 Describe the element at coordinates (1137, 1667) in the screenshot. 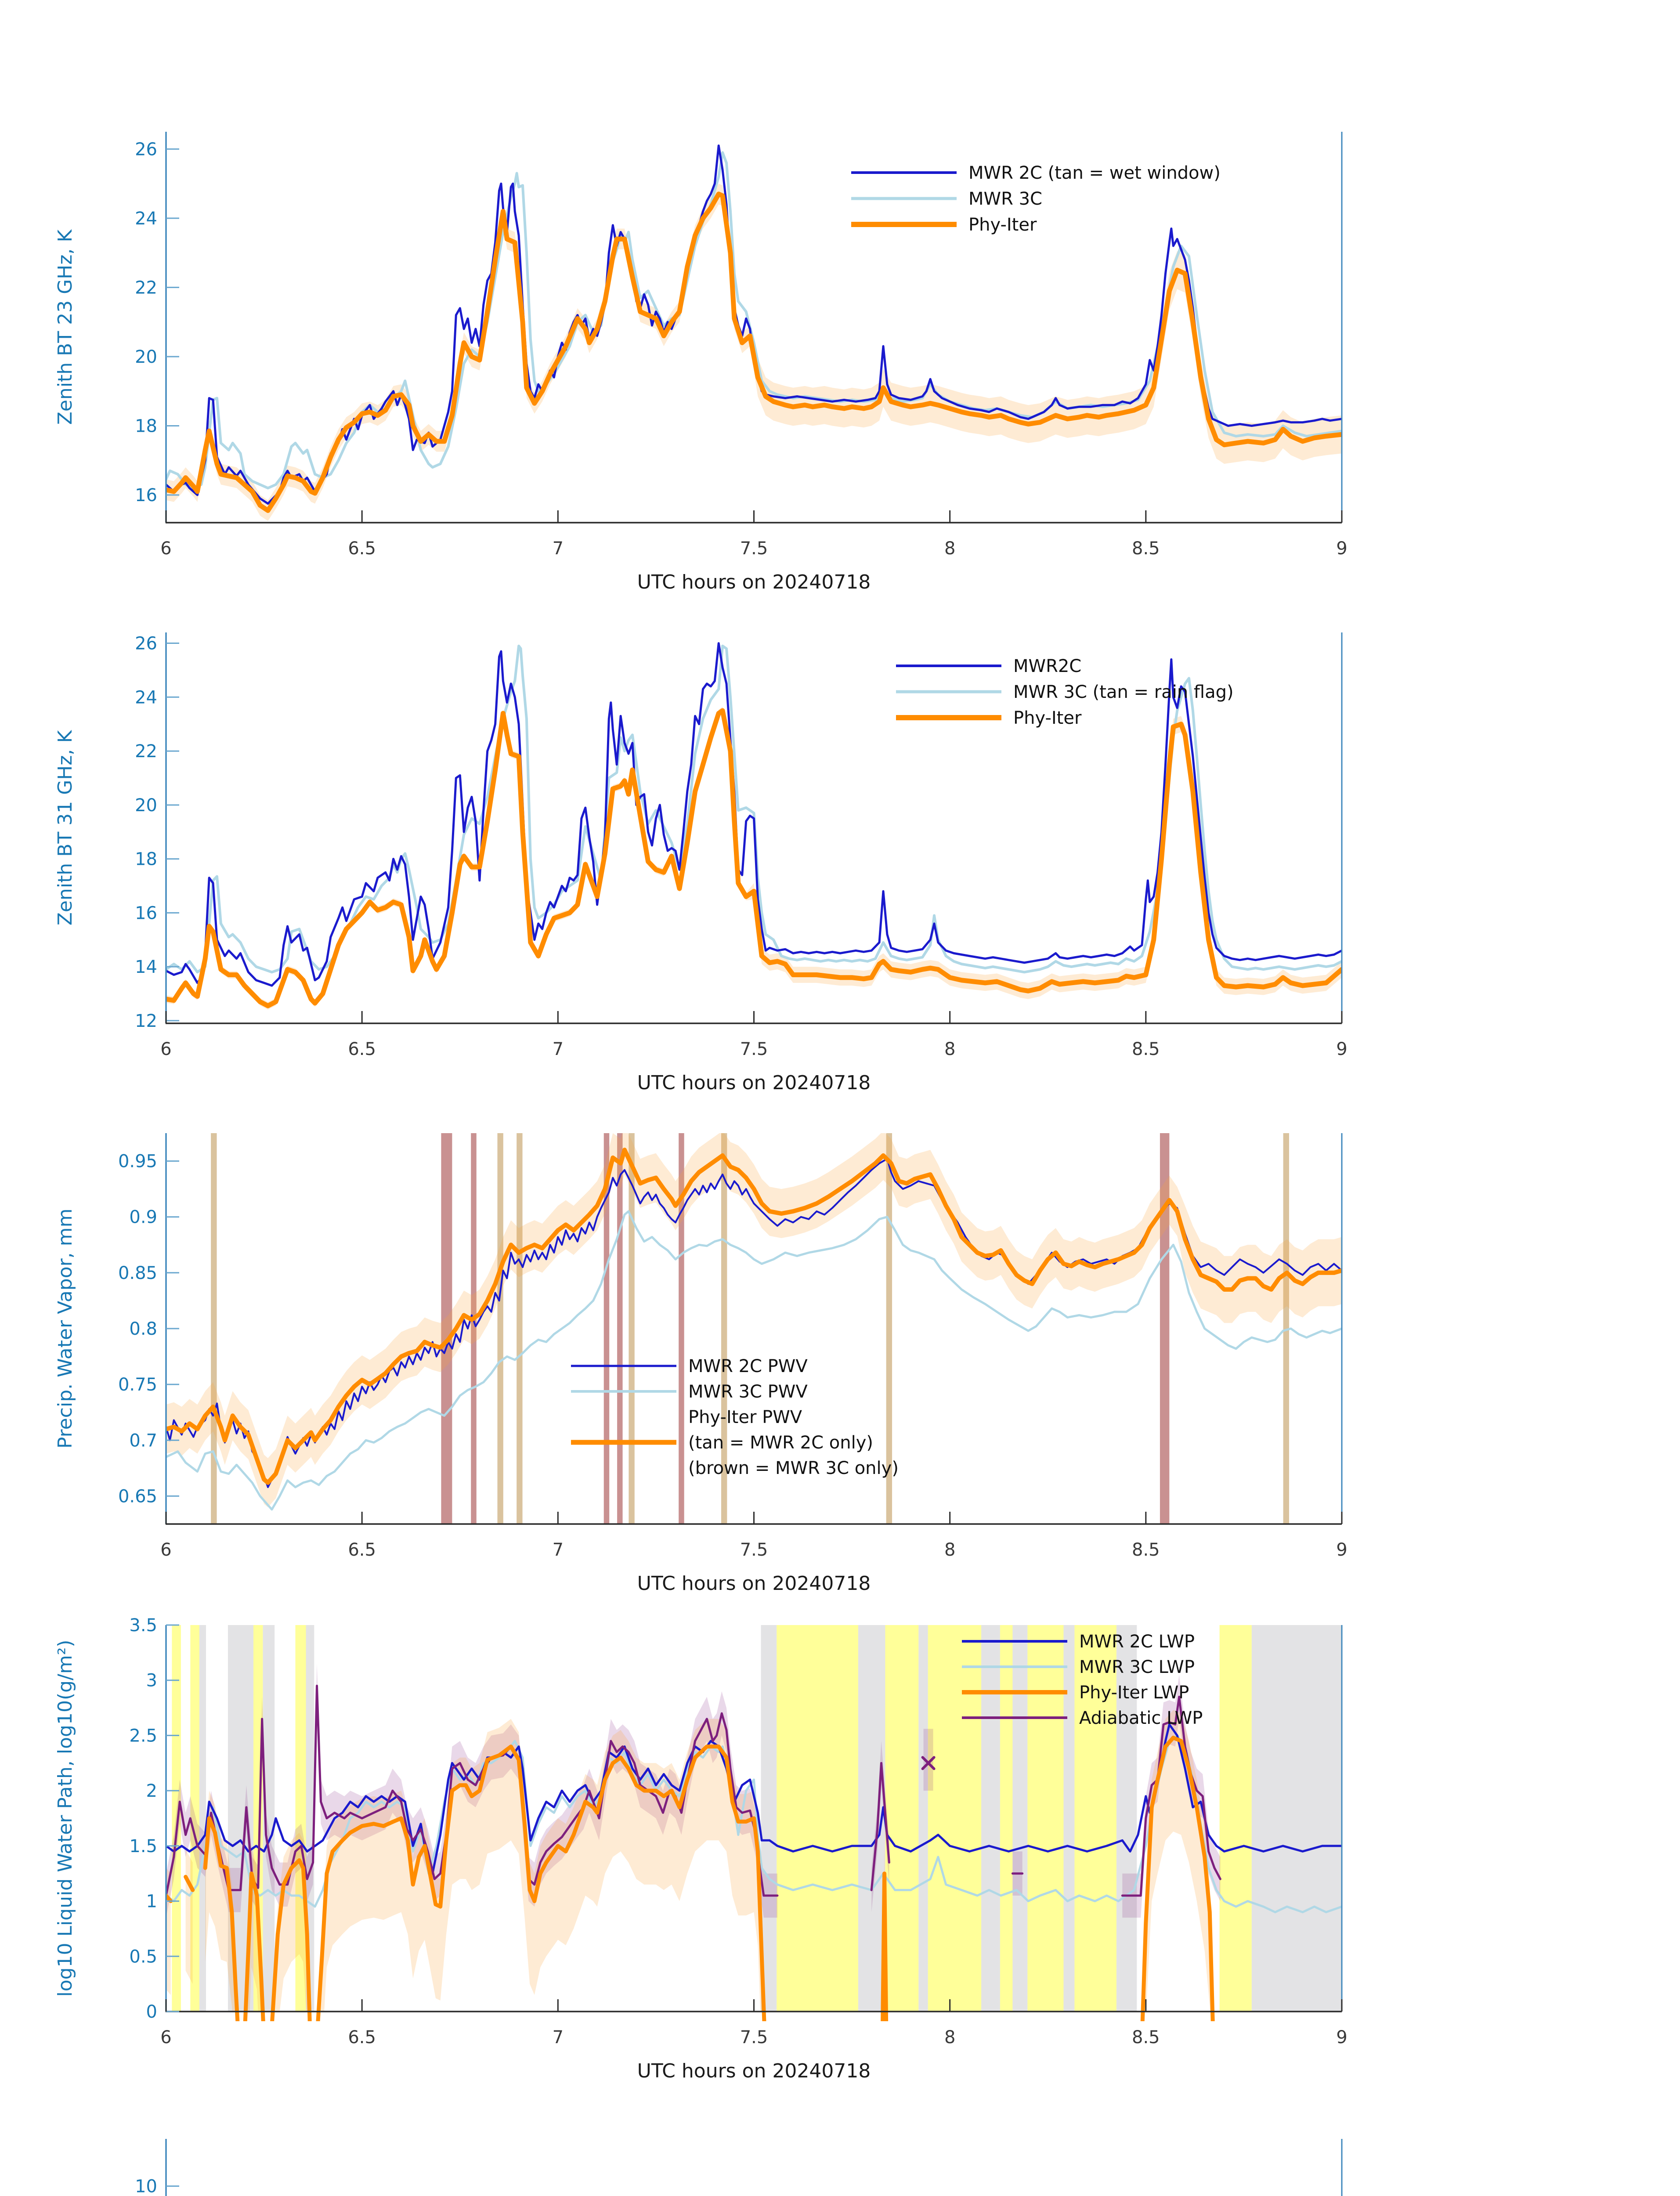

I see `legend-item-label: MWR 3C LWP` at that location.